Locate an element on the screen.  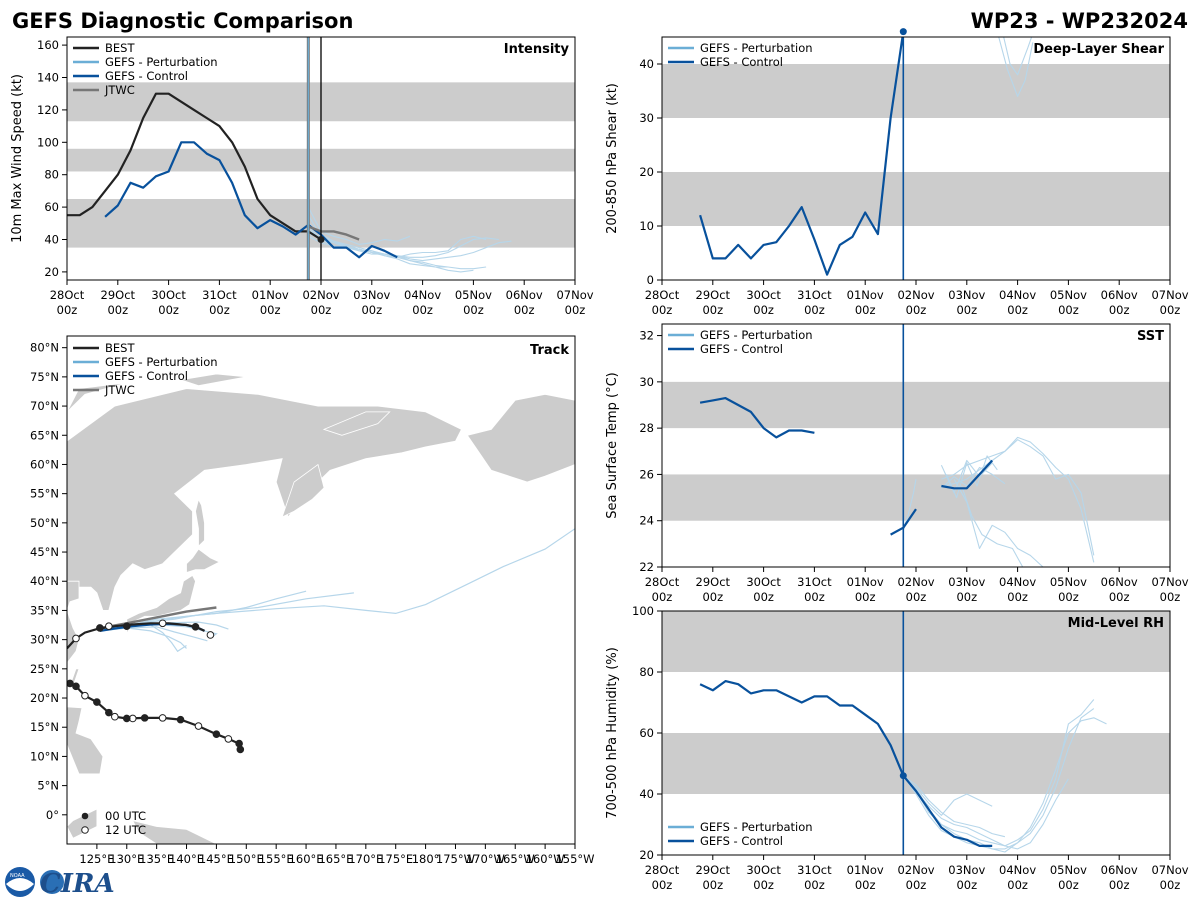
rh-xtick-label-date: 31Oct is located at coordinates (814, 870).